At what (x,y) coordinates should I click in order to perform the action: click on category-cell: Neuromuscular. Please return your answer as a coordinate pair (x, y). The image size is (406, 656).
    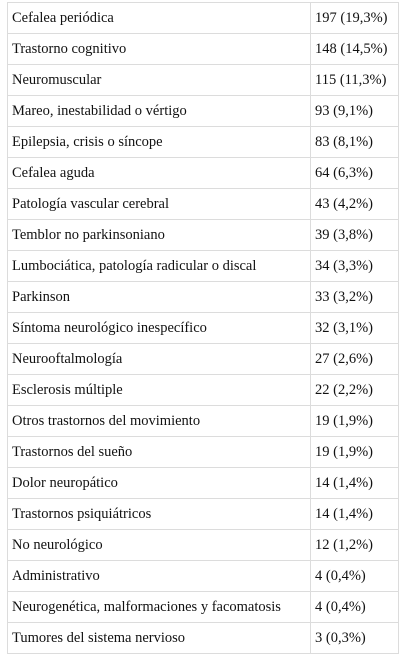
    Looking at the image, I should click on (159, 80).